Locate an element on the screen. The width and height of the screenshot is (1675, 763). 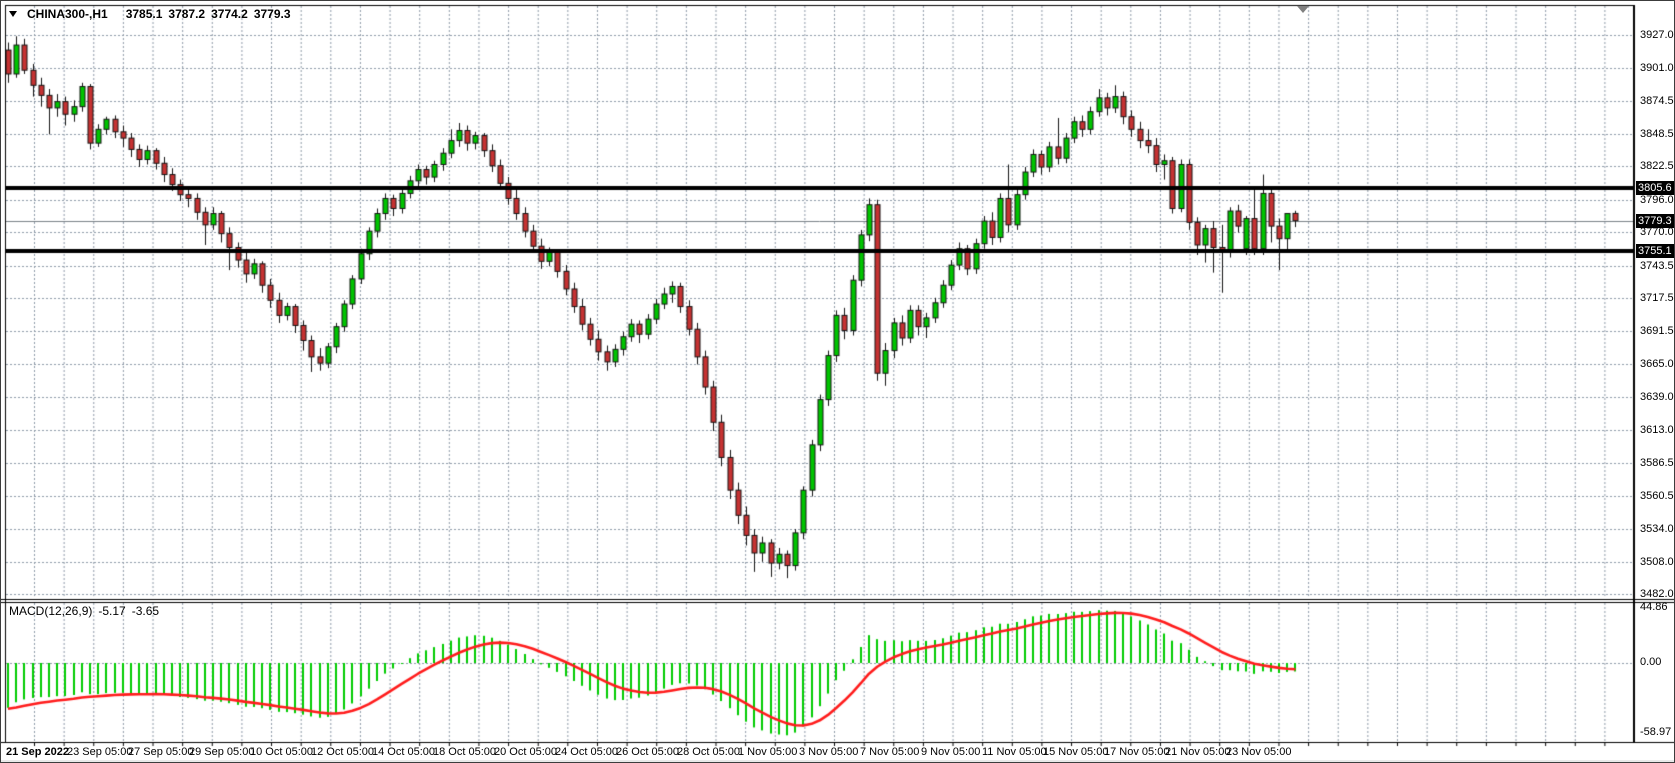
chart-shift-marker-icon is located at coordinates (1303, 9).